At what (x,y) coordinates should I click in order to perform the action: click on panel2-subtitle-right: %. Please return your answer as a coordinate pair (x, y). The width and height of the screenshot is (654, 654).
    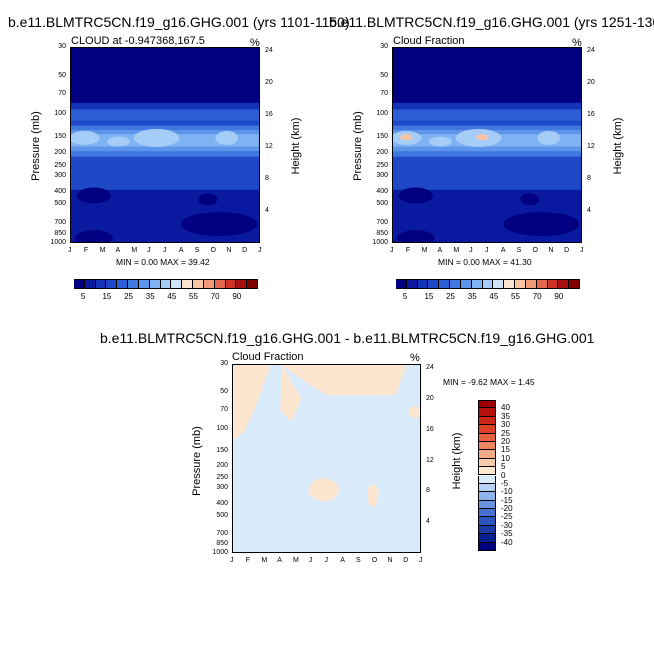
    Looking at the image, I should click on (577, 43).